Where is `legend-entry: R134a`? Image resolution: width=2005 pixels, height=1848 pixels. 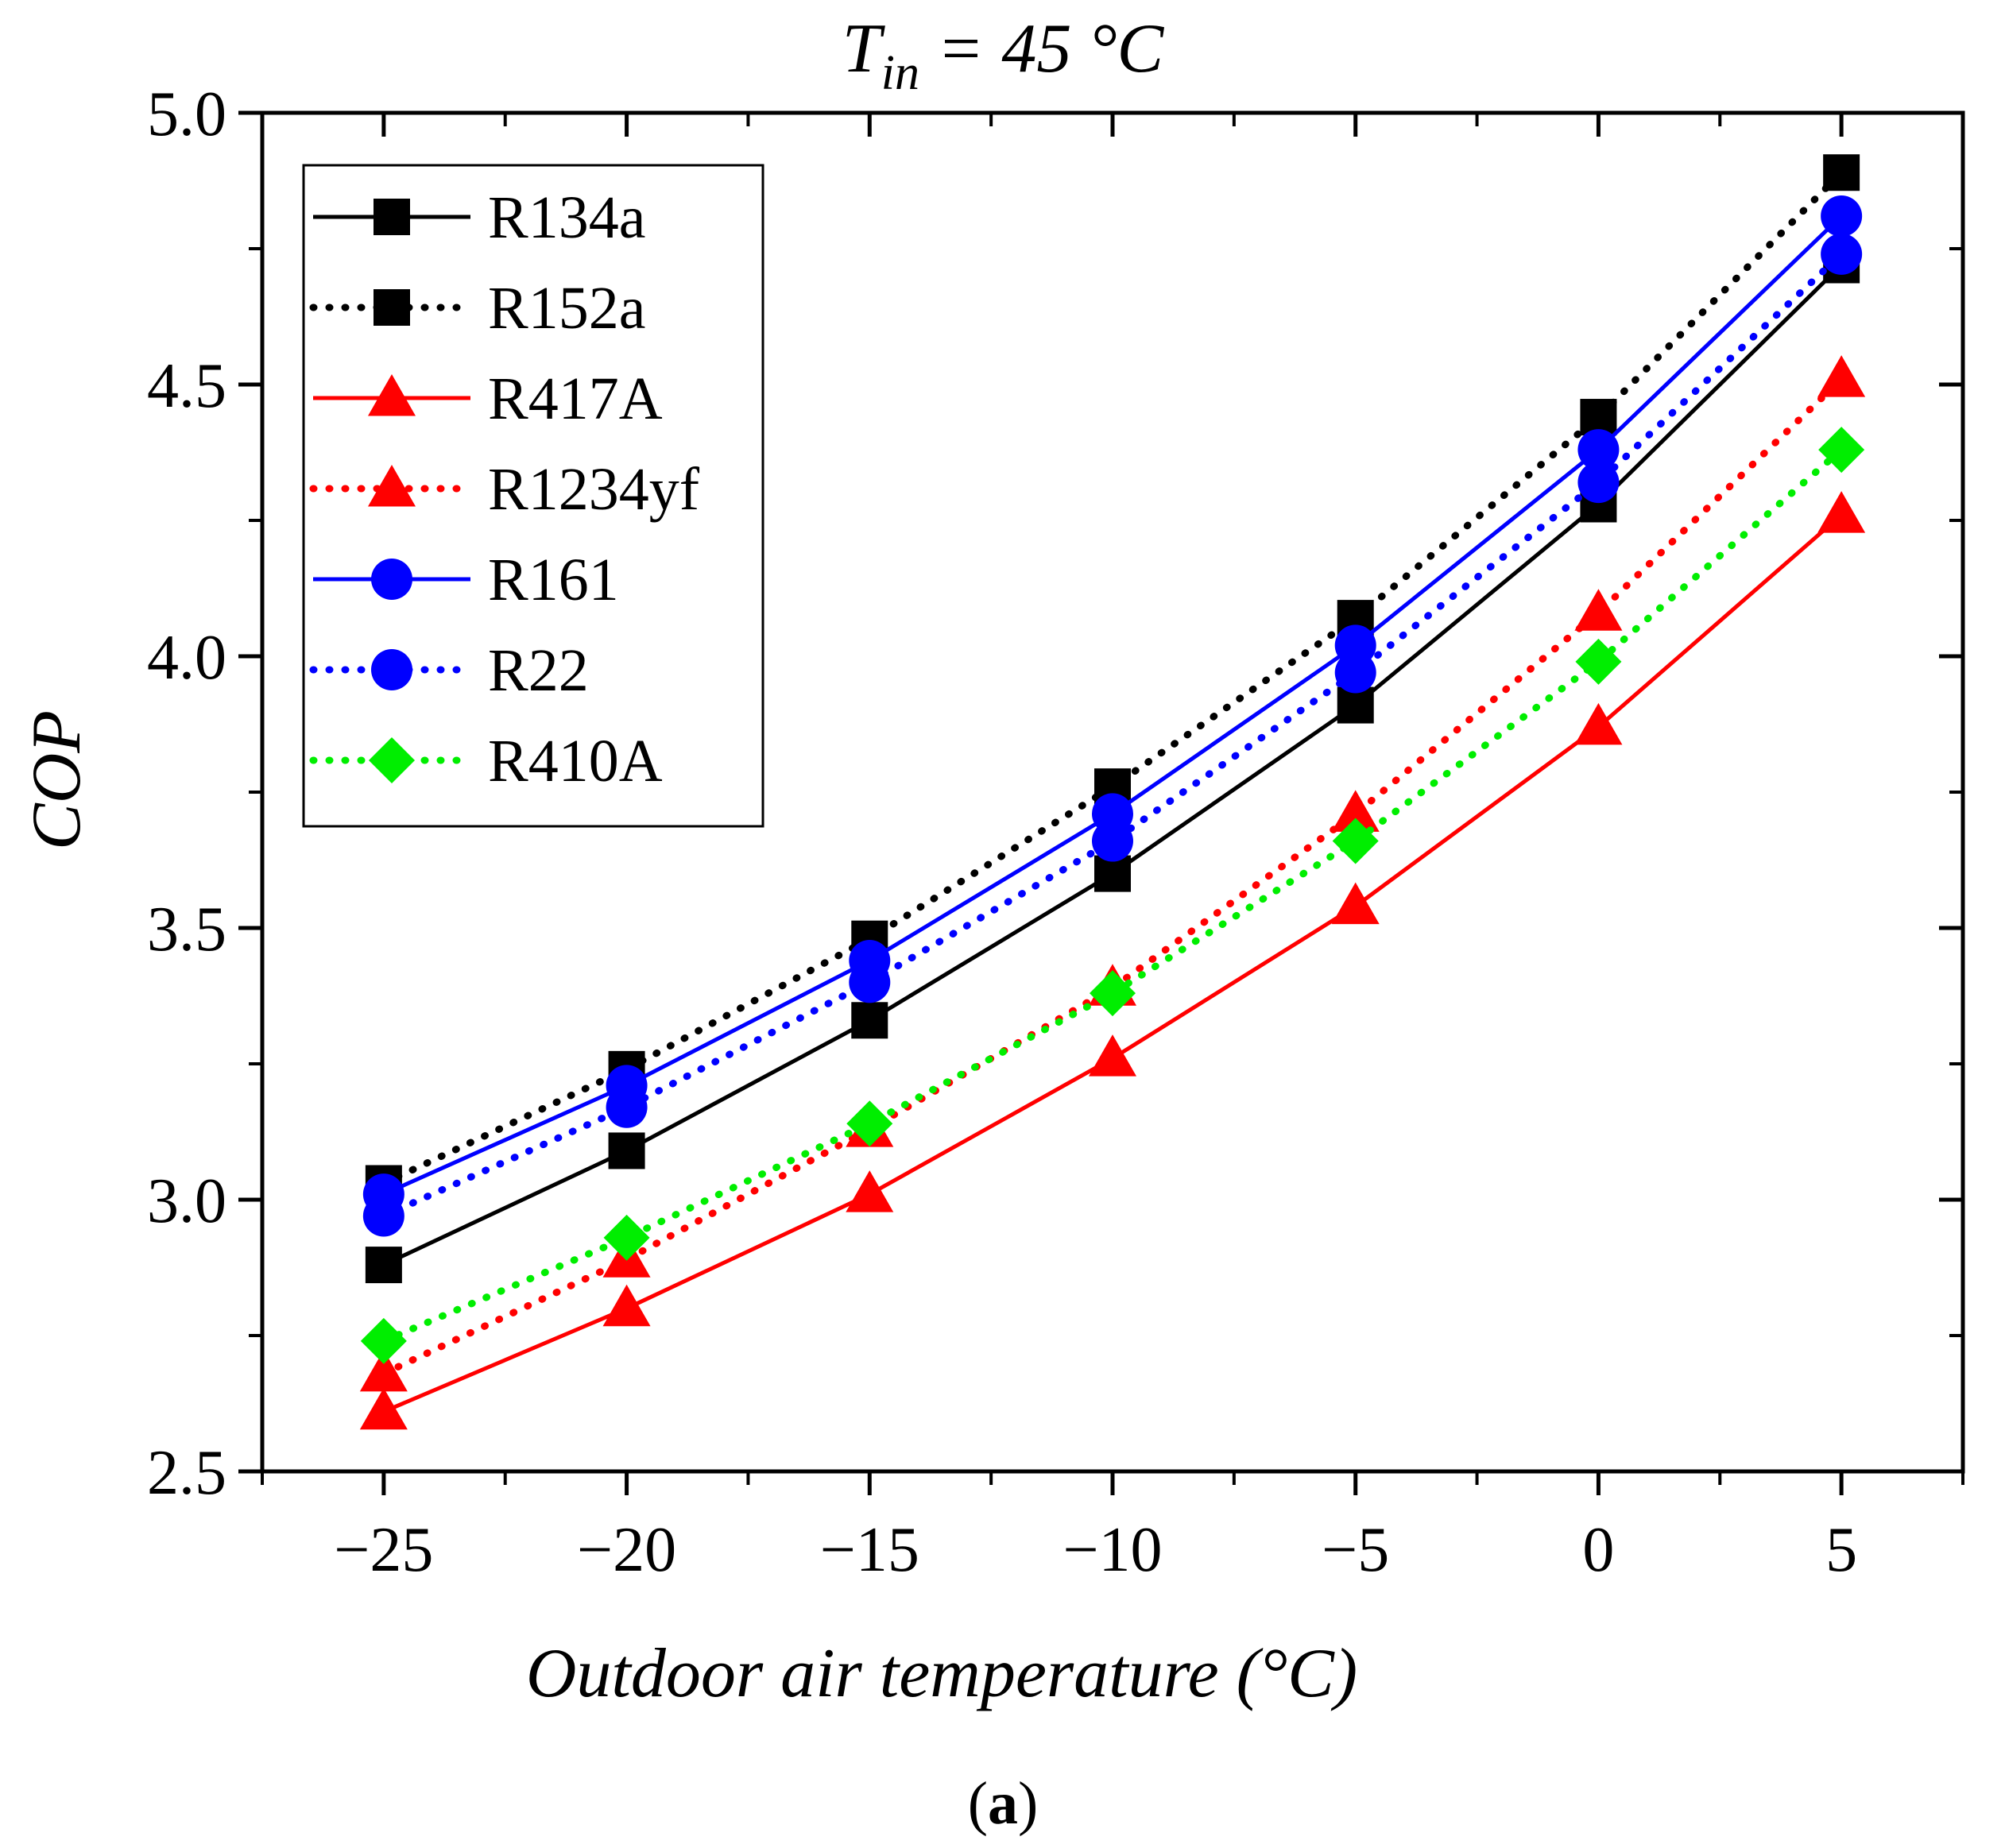
legend-entry: R134a is located at coordinates (479, 217).